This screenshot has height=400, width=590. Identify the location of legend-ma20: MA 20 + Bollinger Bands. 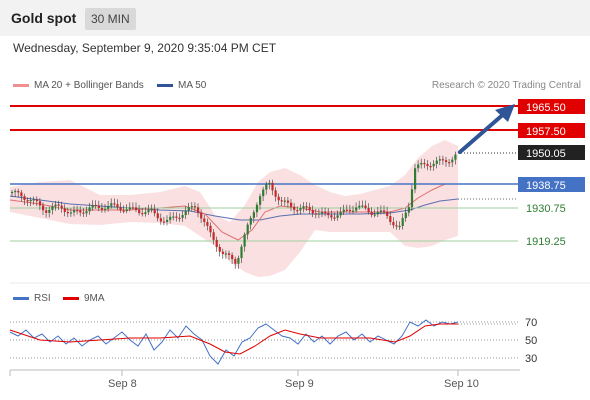
(78, 85).